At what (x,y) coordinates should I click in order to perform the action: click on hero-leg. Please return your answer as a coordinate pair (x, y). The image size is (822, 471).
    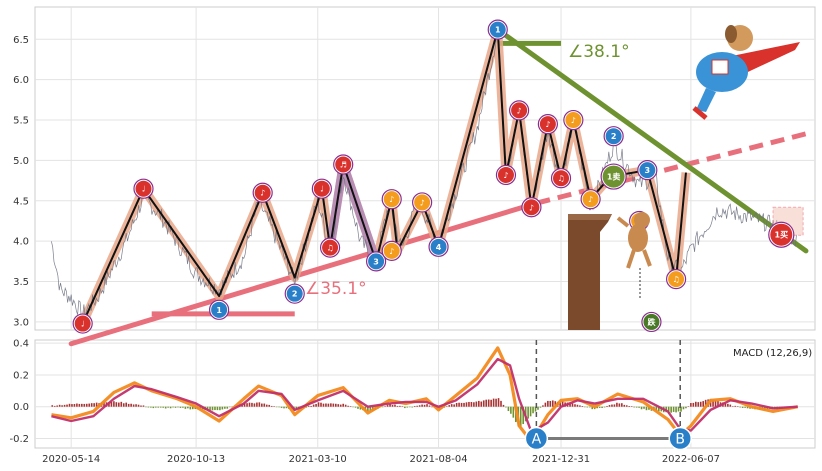
    Looking at the image, I should click on (706, 100).